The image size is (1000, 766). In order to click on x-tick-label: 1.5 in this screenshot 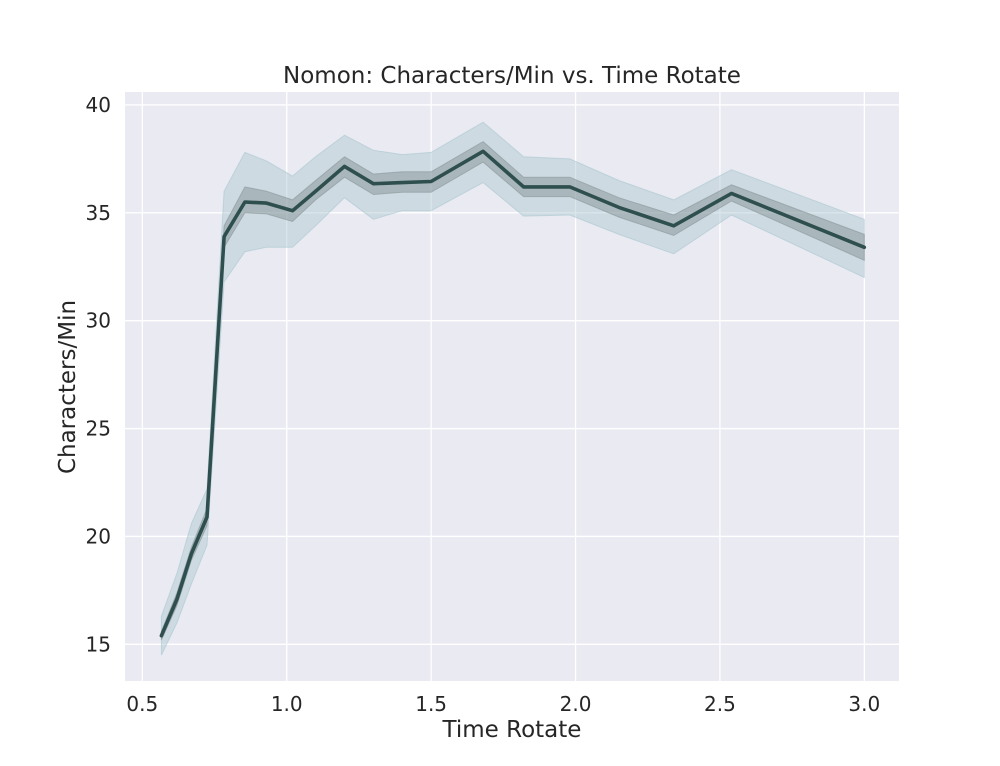, I will do `click(431, 704)`.